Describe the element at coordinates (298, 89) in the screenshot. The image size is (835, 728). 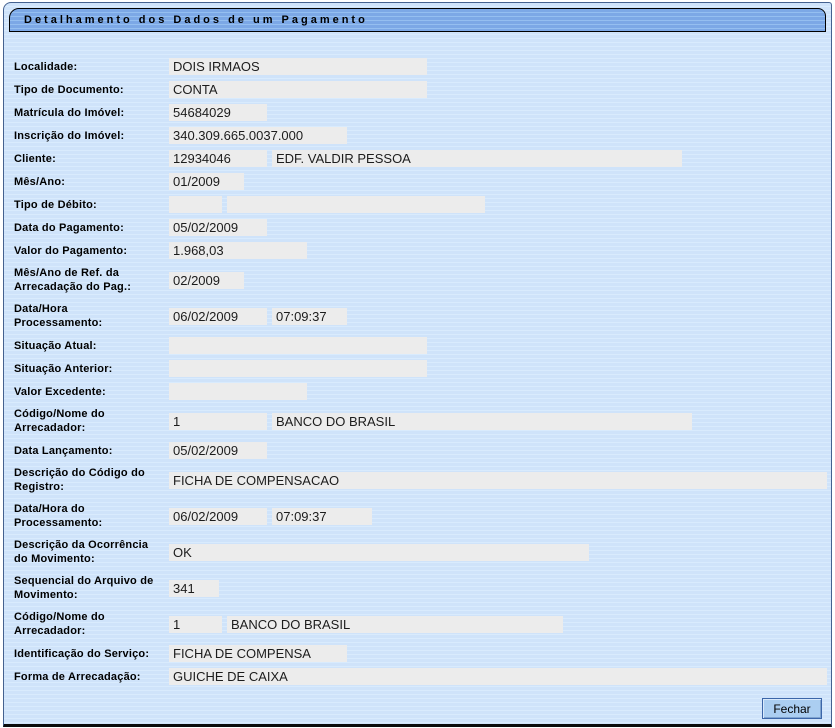
I see `tipo-documento-field: CONTA` at that location.